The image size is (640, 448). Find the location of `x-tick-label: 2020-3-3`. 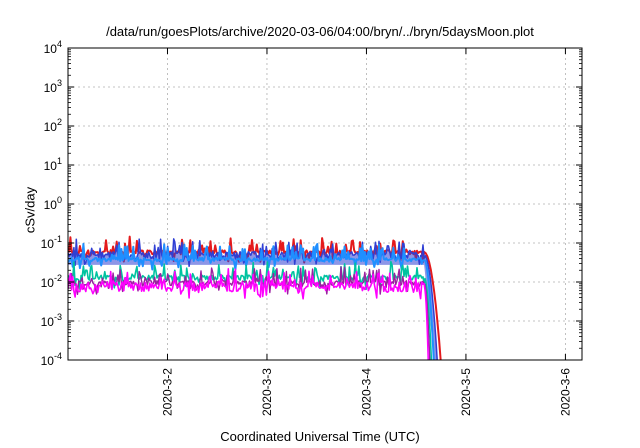

x-tick-label: 2020-3-3 is located at coordinates (267, 392).